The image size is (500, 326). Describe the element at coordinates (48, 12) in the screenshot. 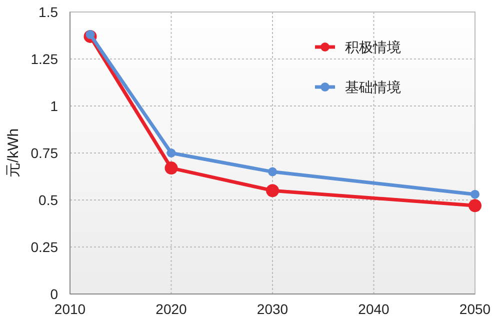

I see `y-tick-label: 1.5` at that location.